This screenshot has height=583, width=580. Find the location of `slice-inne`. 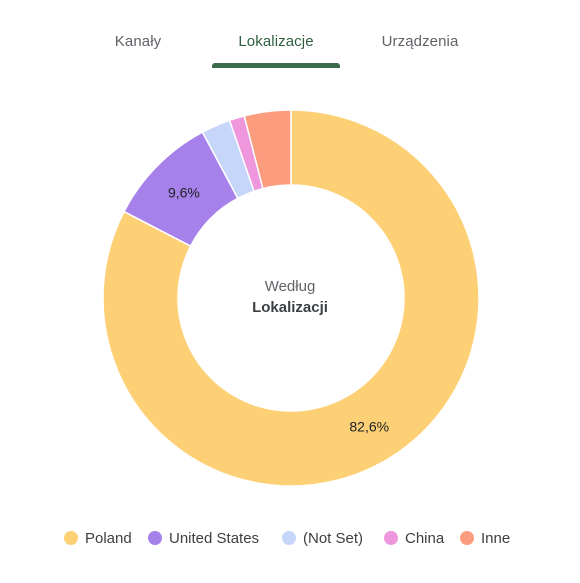

slice-inne is located at coordinates (267, 149).